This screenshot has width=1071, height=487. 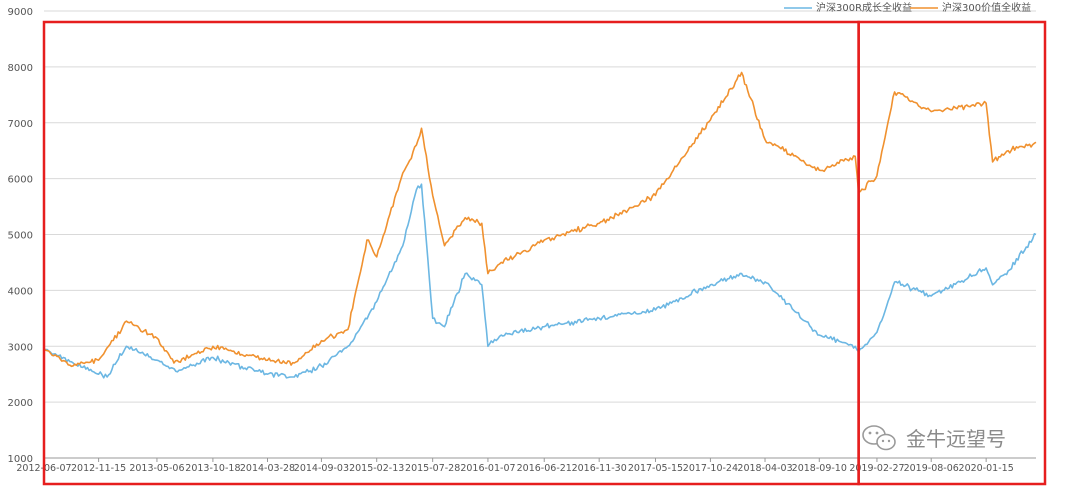 I want to click on wechat-icon, so click(x=879, y=438).